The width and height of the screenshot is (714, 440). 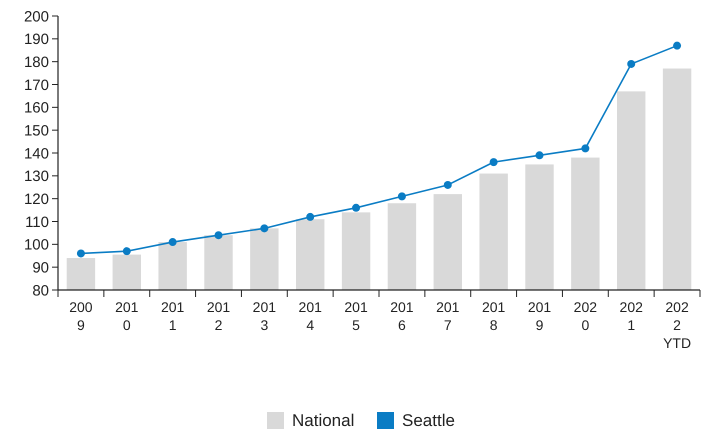 What do you see at coordinates (36, 17) in the screenshot?
I see `y-tick-label: 200` at bounding box center [36, 17].